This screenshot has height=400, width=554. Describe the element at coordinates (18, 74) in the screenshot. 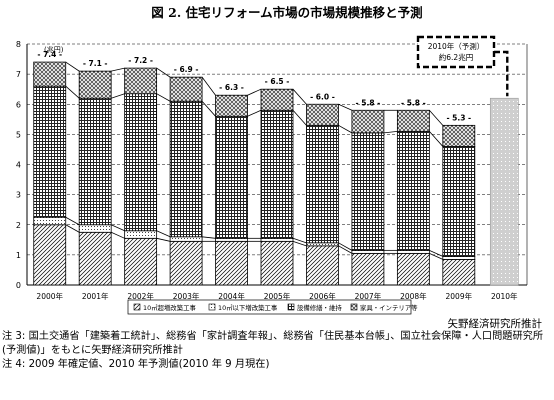

I see `y-tick-label: 7` at that location.